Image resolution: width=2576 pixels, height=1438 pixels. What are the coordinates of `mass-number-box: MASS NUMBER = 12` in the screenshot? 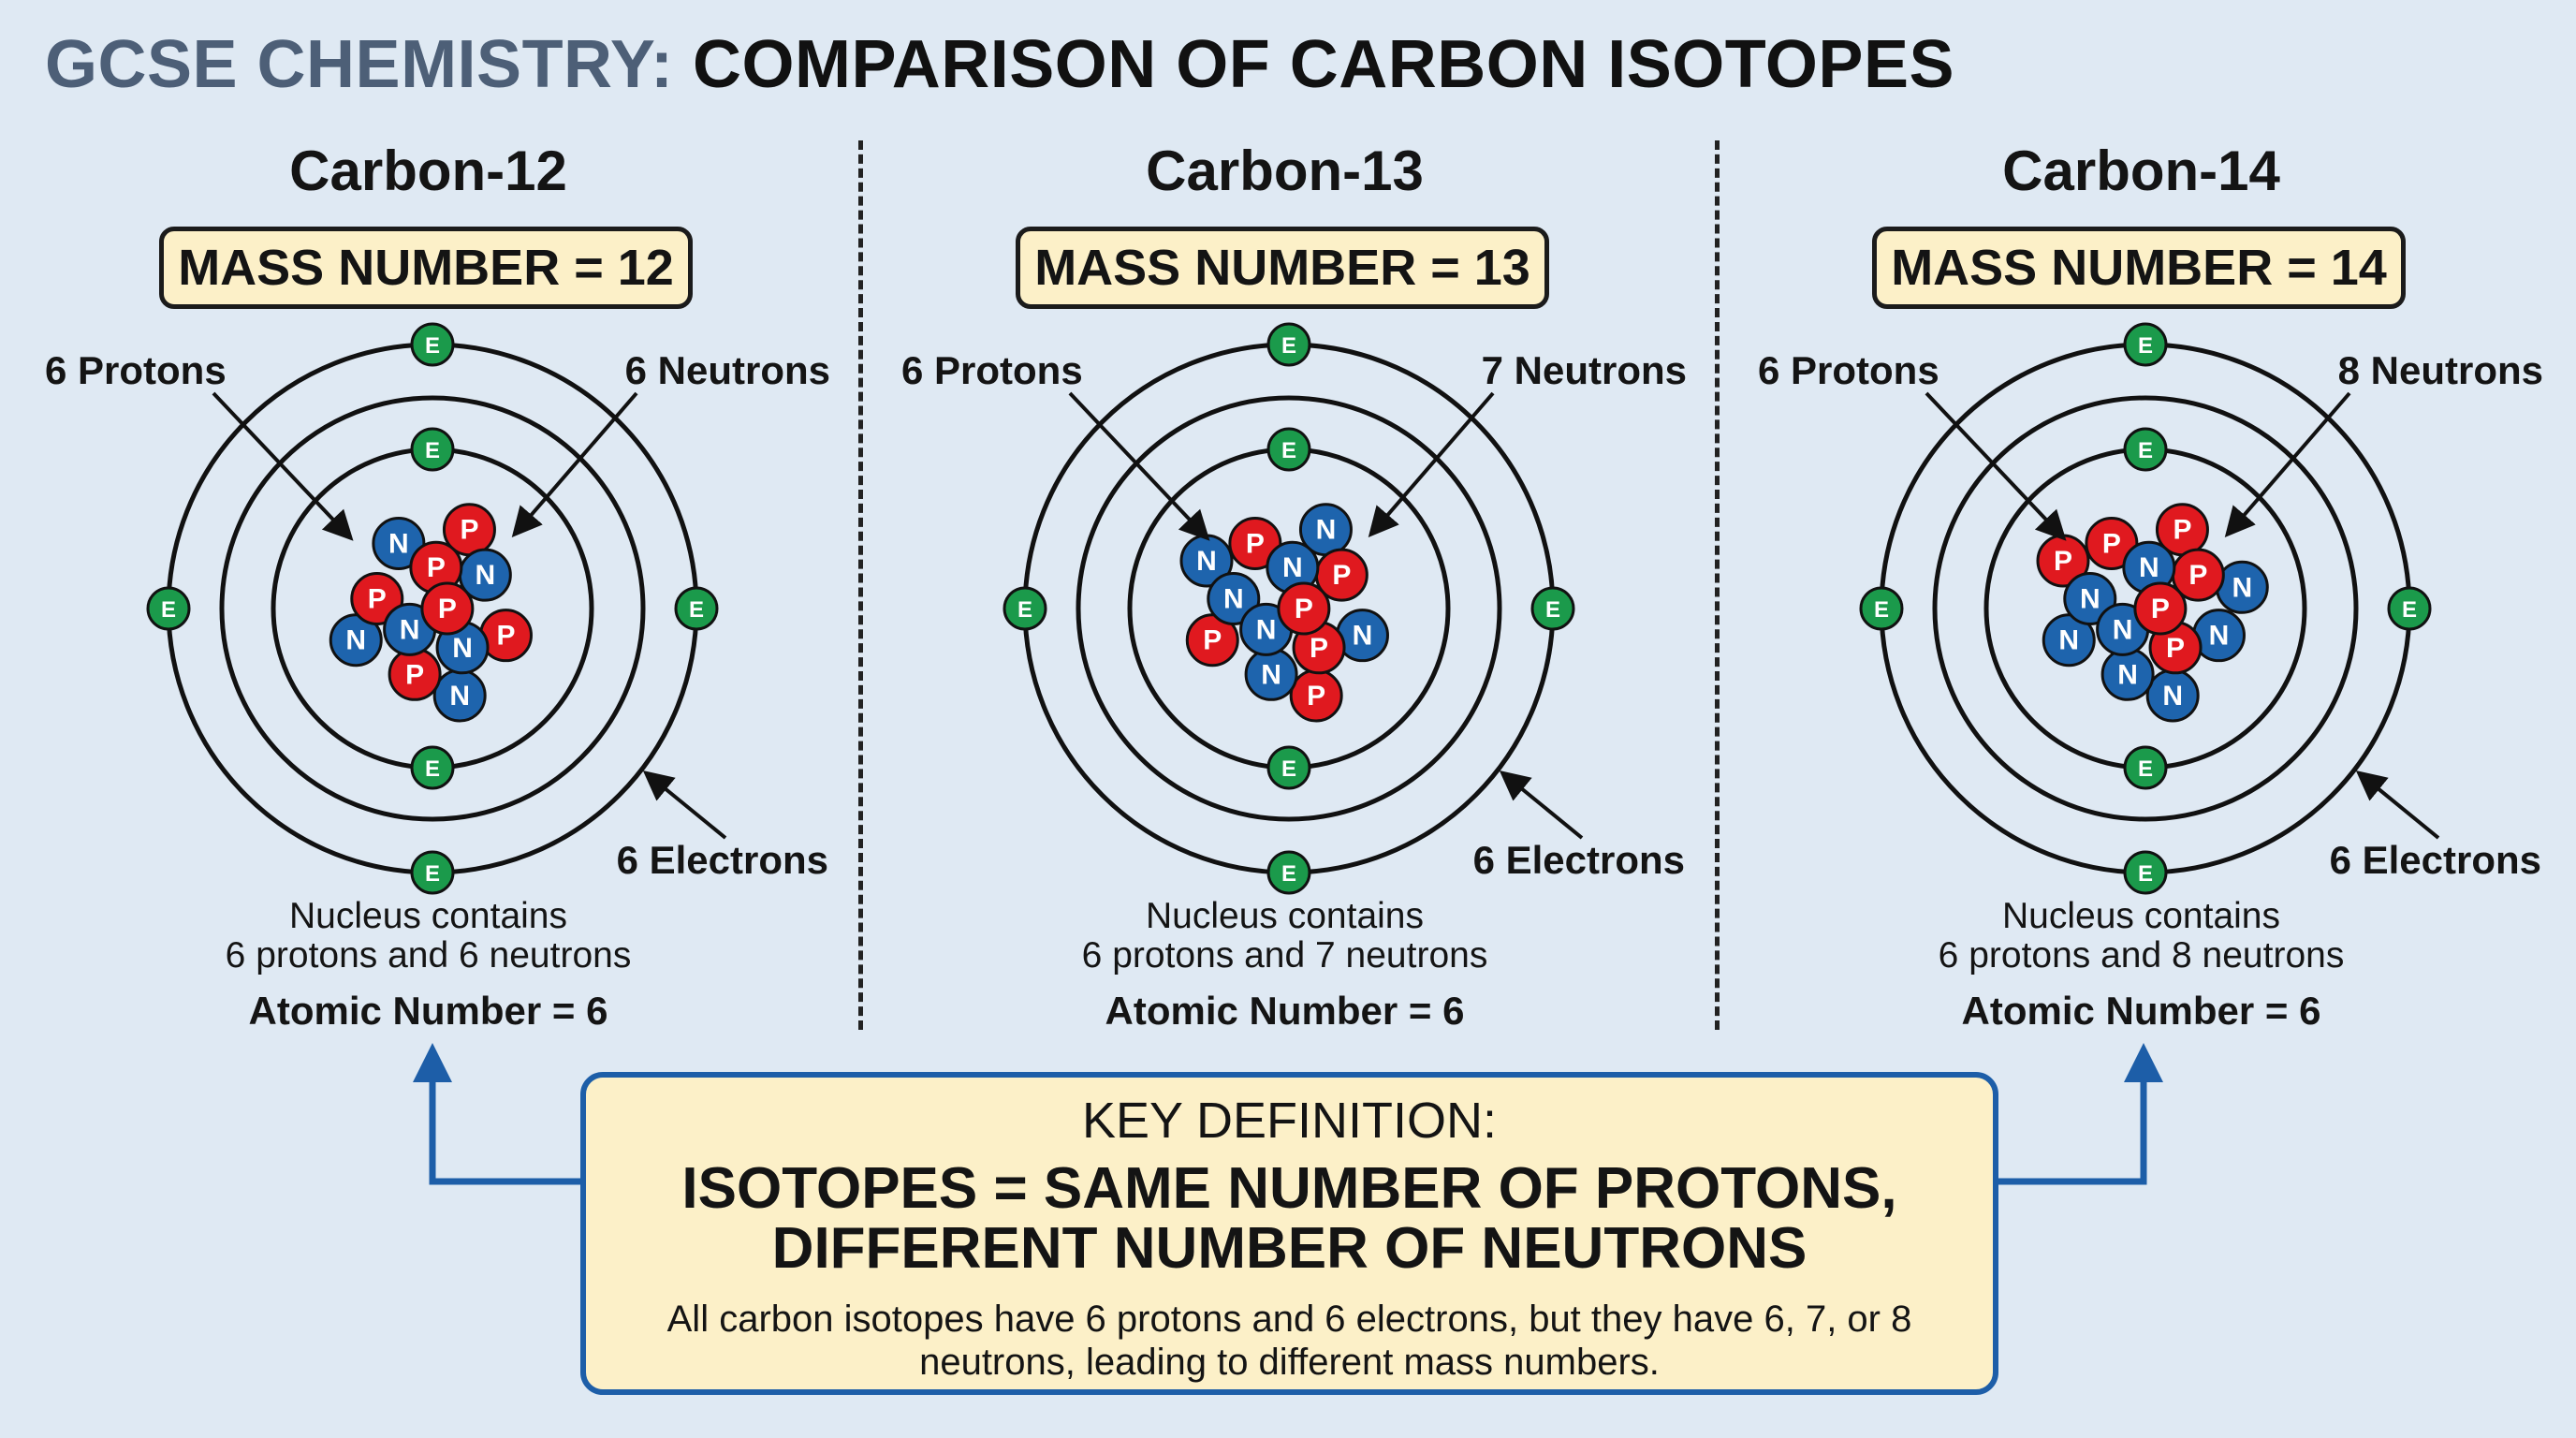 It's located at (426, 268).